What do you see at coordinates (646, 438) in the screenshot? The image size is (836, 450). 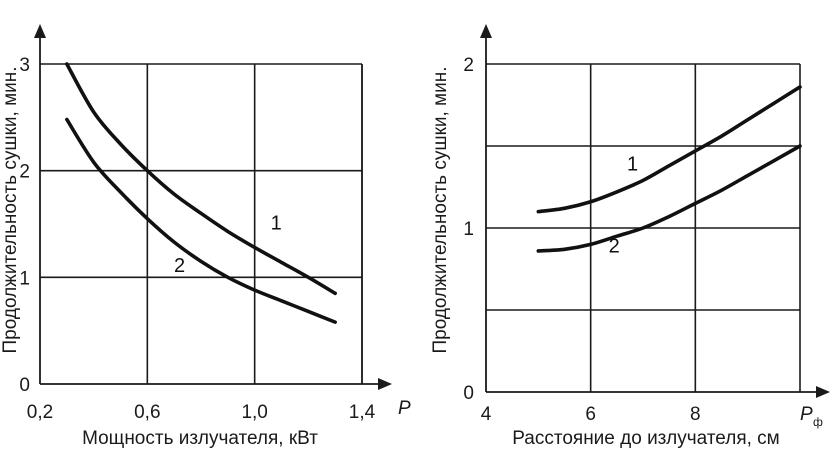 I see `x-axis-label: Расстояние до излучателя, см` at bounding box center [646, 438].